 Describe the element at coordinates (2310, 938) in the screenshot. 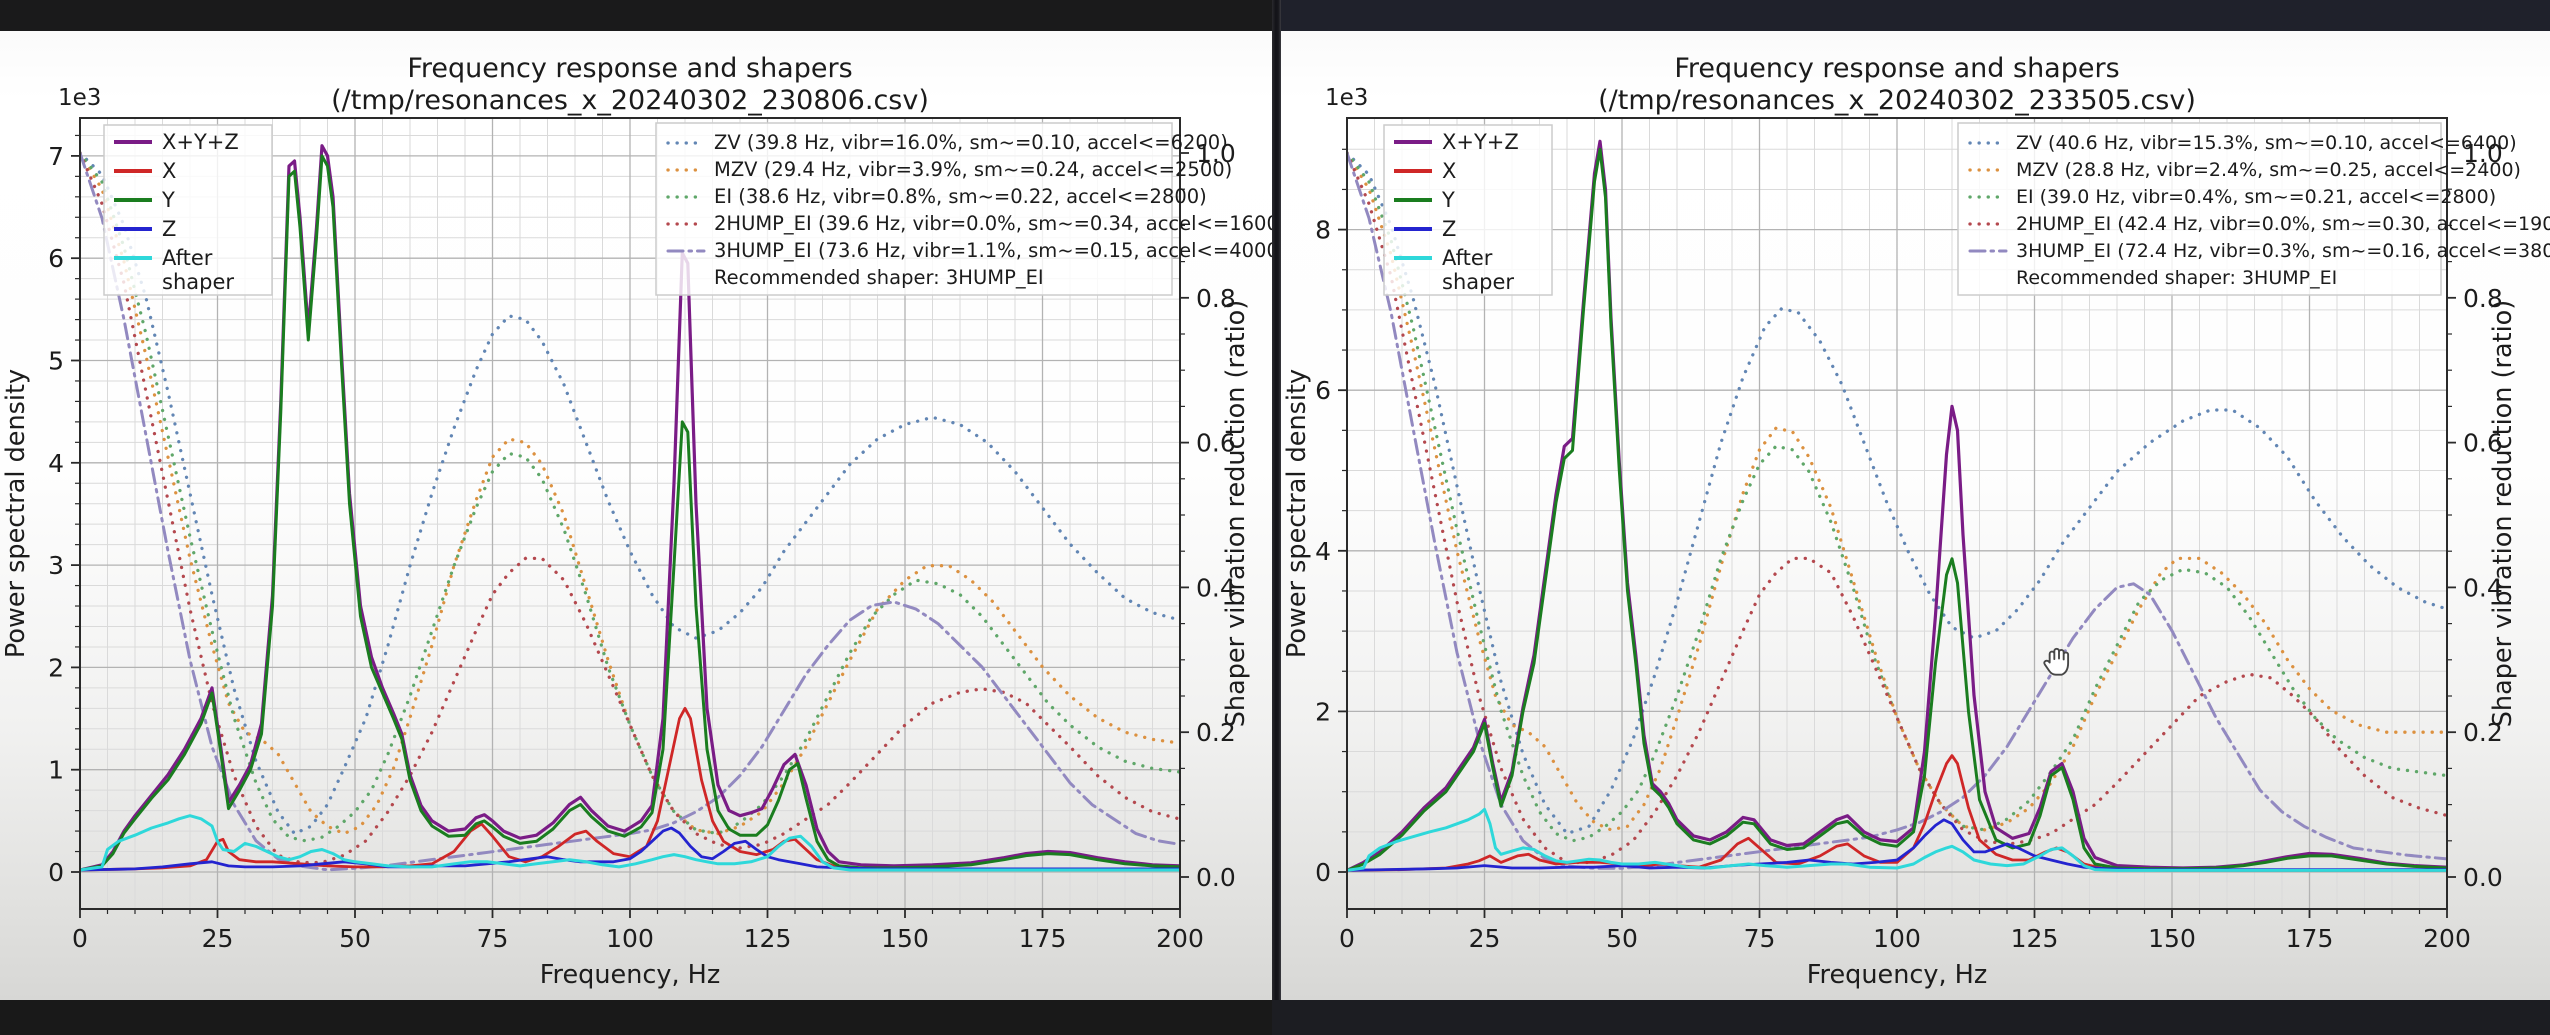

I see `x-tick-label: 175` at that location.